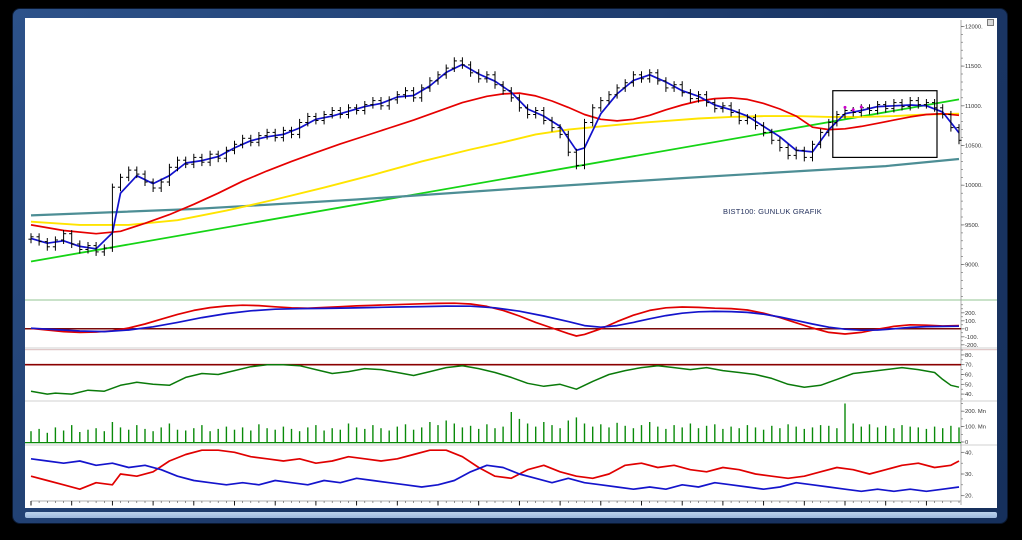  What do you see at coordinates (975, 412) in the screenshot?
I see `svg-text: 200. Mn` at bounding box center [975, 412].